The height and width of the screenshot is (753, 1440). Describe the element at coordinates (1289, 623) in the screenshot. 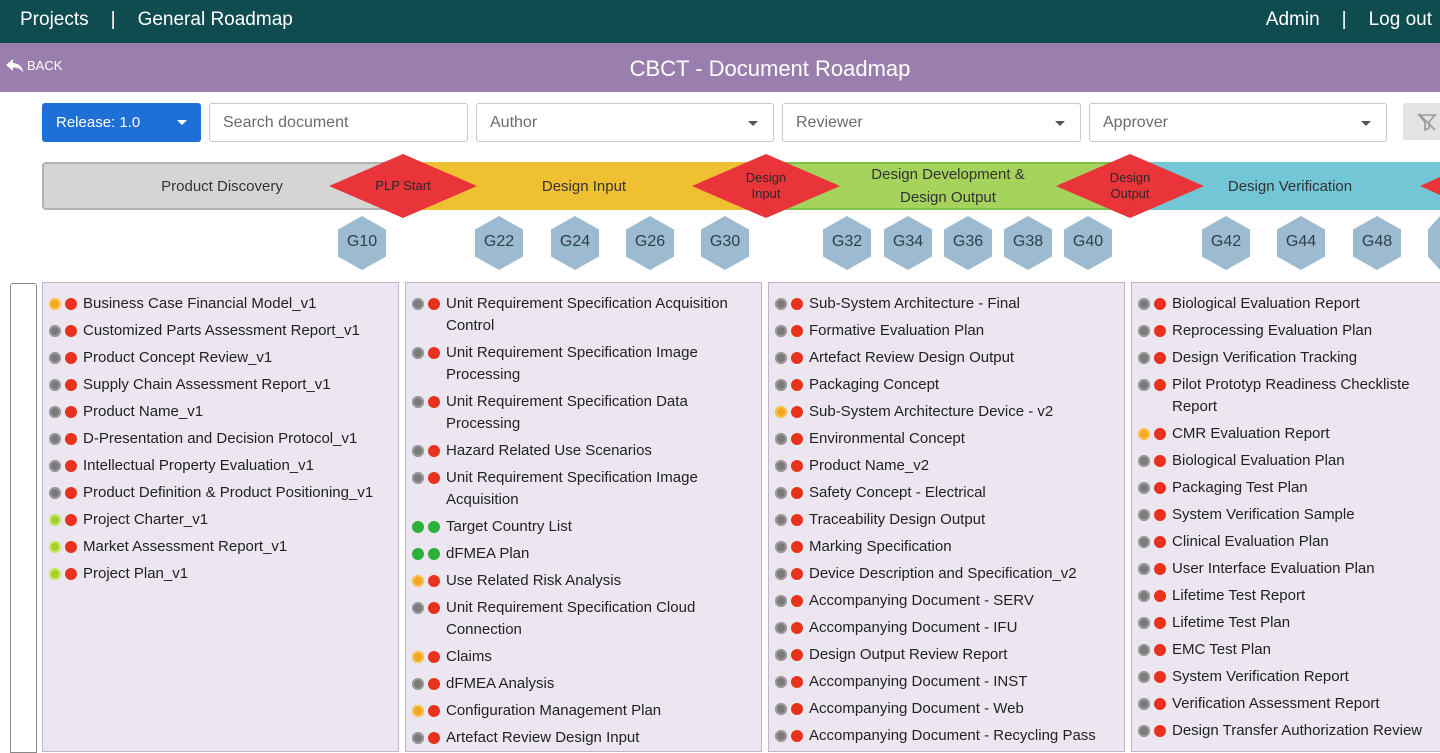

I see `document-item: Lifetime Test Plan` at that location.